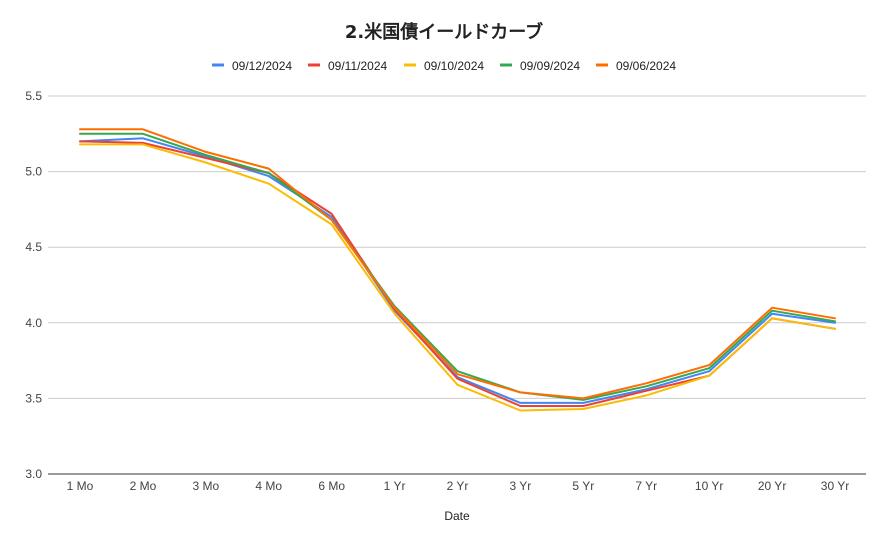 Image resolution: width=889 pixels, height=544 pixels. I want to click on y-tick-label: 4.5, so click(33, 247).